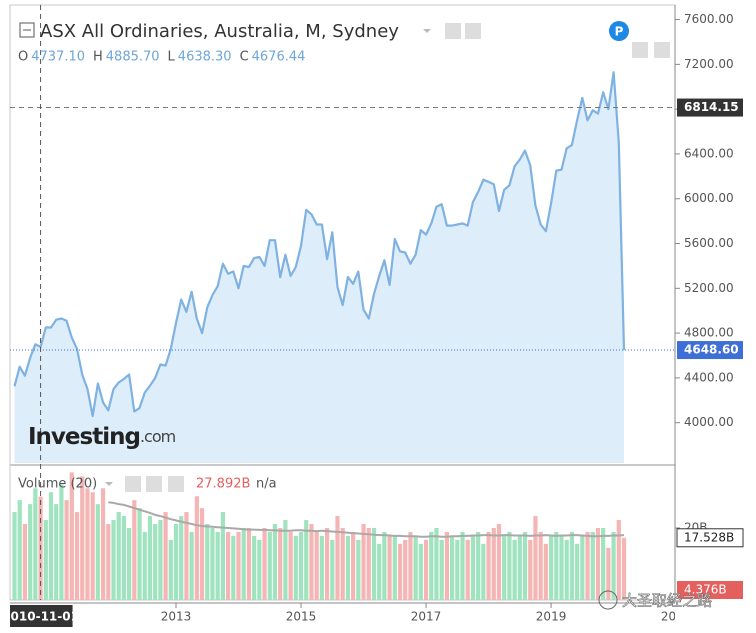 Image resolution: width=756 pixels, height=633 pixels. I want to click on watermark: 大圣取经之路, so click(667, 601).